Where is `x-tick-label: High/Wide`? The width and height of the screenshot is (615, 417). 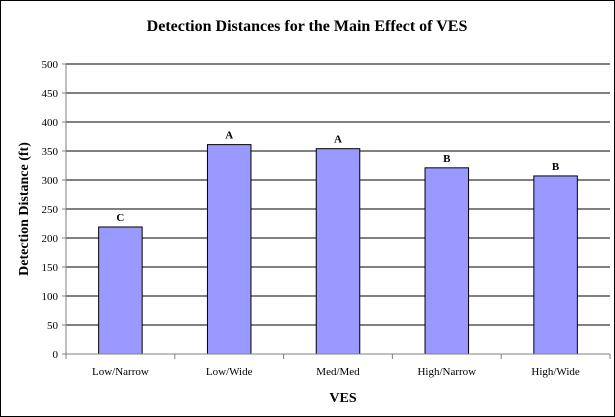 x-tick-label: High/Wide is located at coordinates (555, 372).